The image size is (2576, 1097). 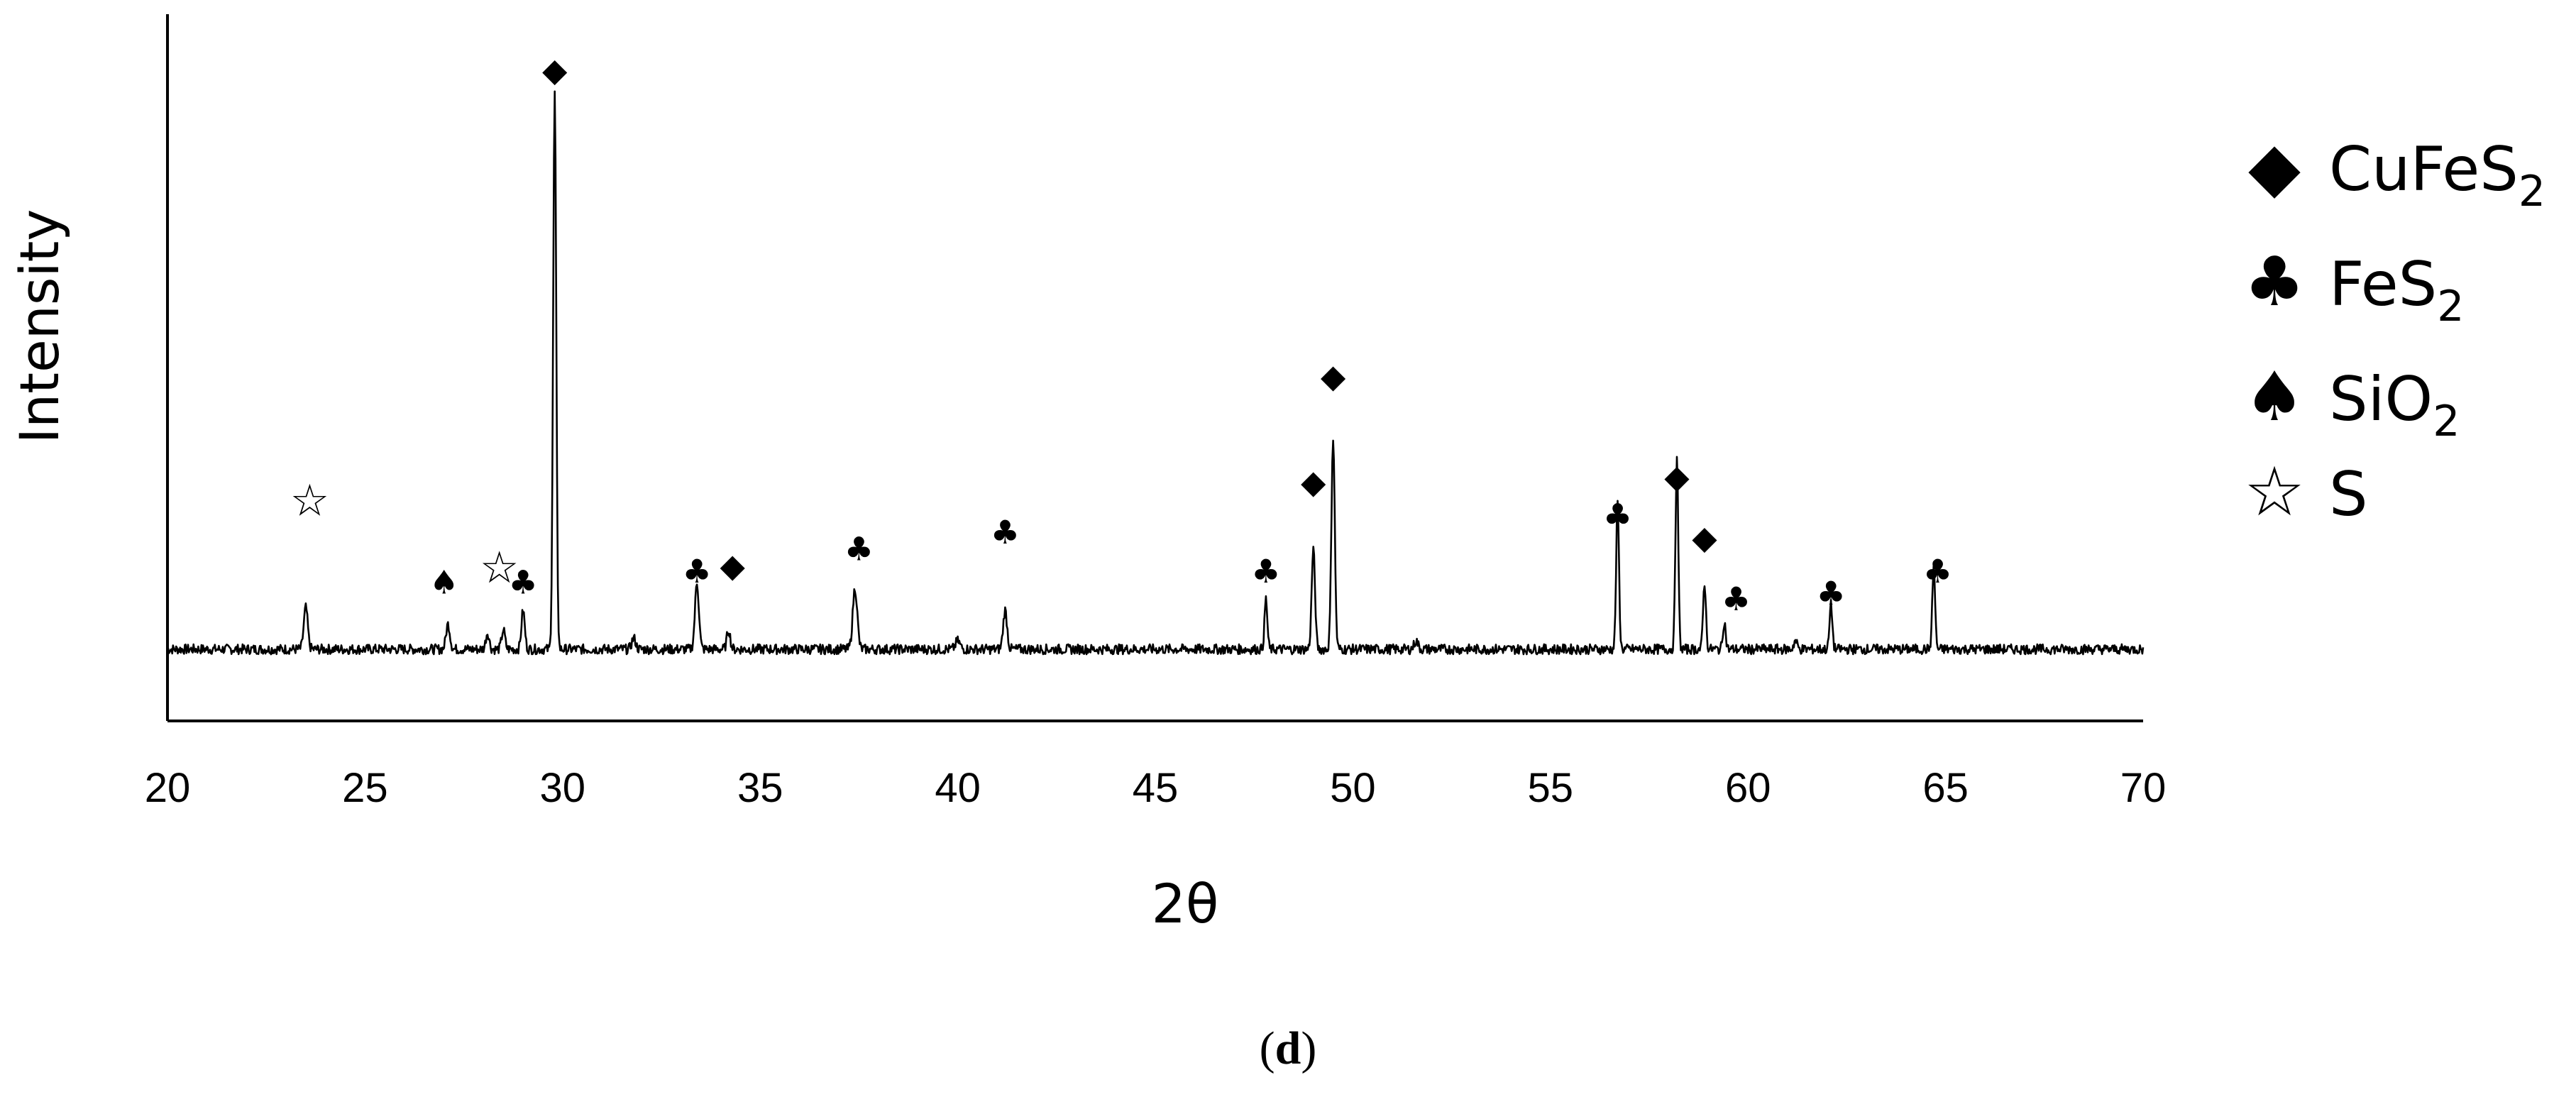 I want to click on legend-label: CuFeS2, so click(x=2437, y=175).